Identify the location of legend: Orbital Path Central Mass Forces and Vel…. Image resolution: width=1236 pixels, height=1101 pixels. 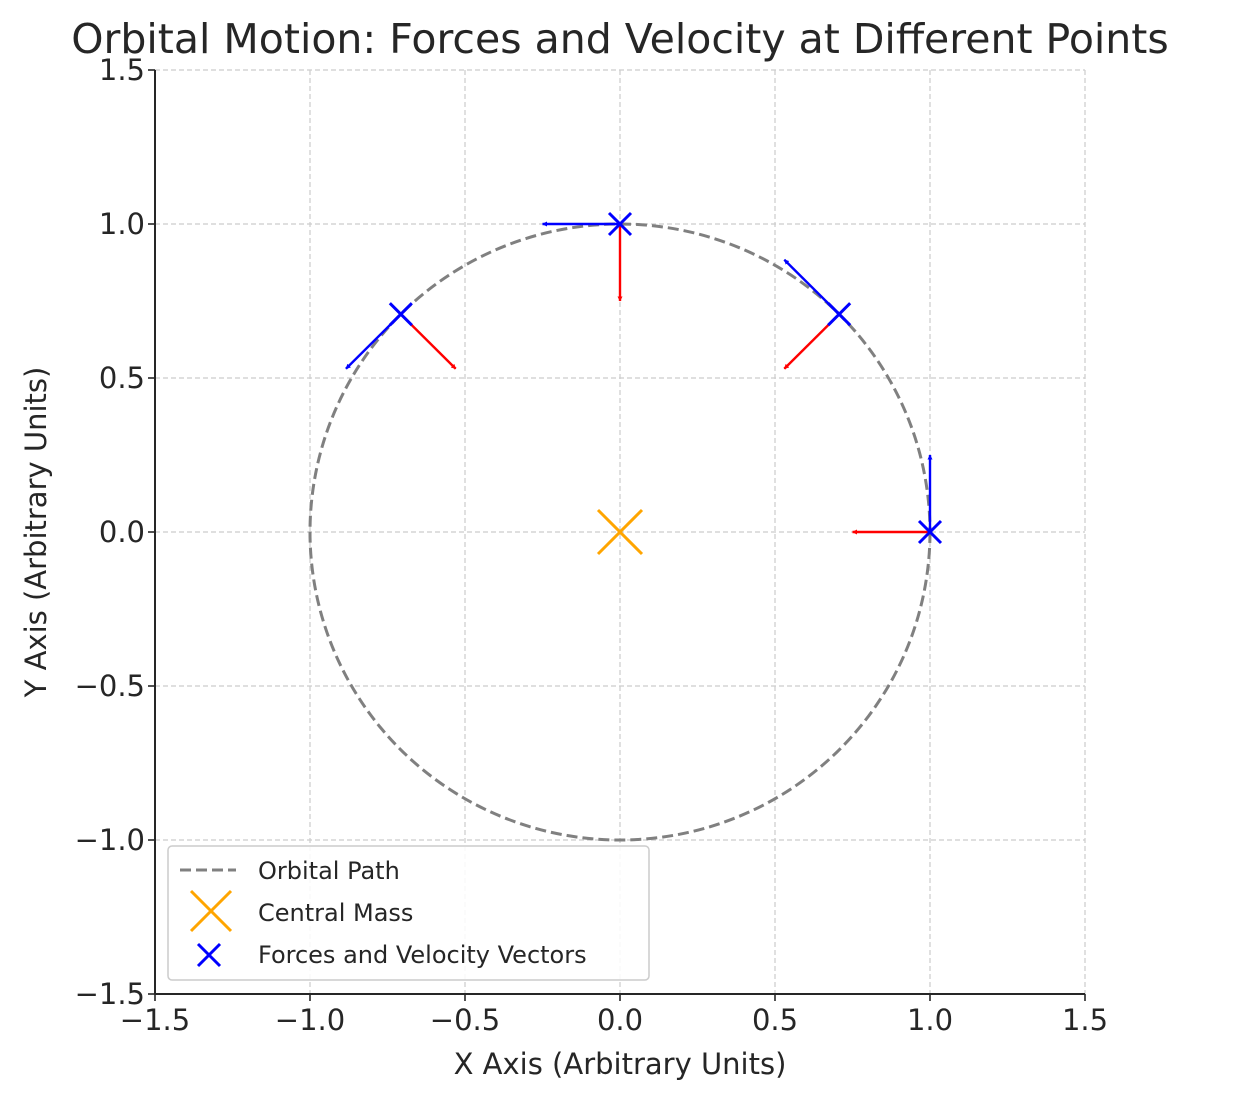
(408, 913).